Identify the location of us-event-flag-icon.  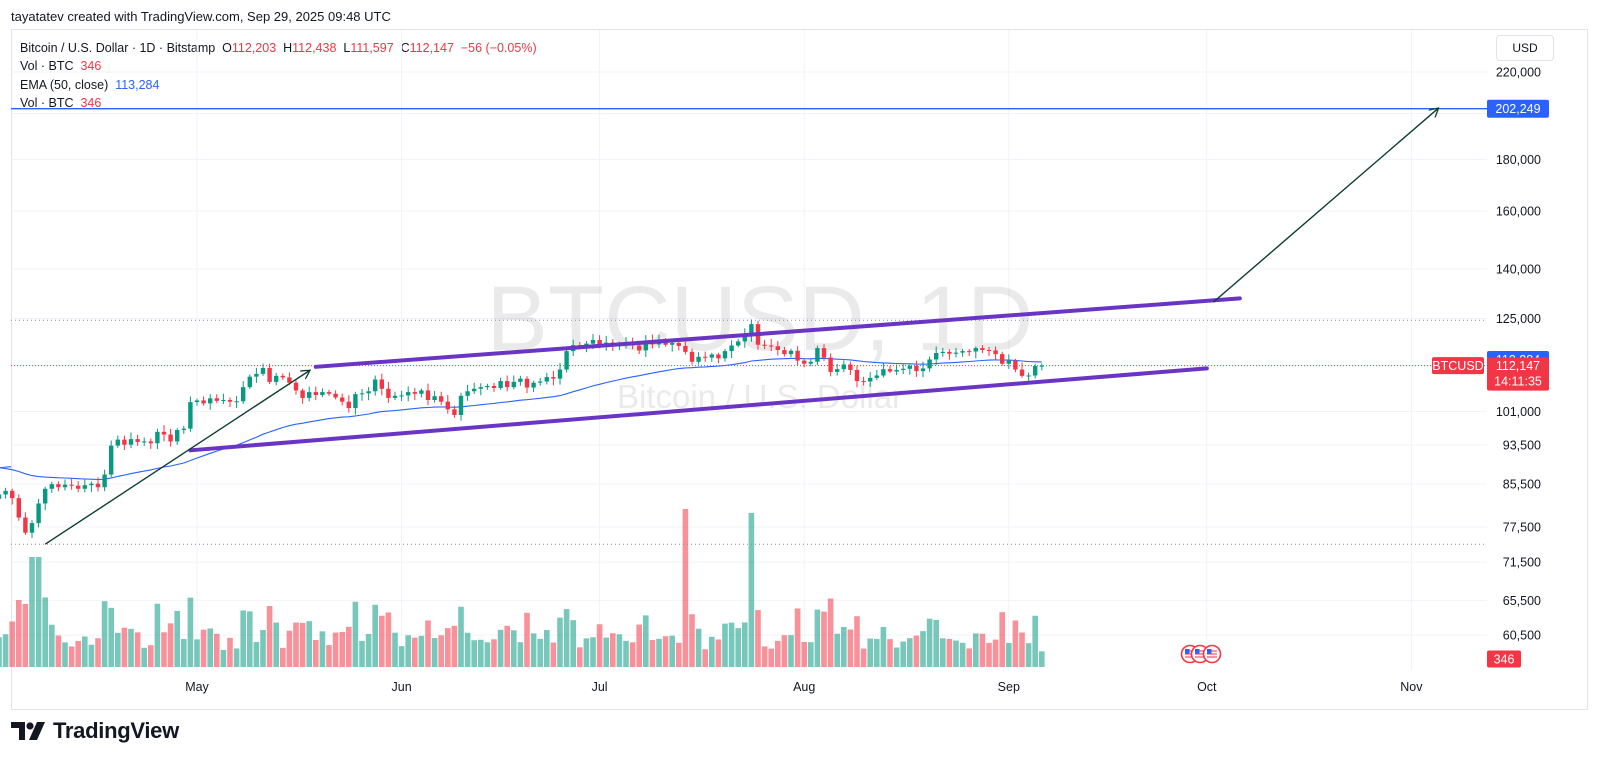
(1212, 654).